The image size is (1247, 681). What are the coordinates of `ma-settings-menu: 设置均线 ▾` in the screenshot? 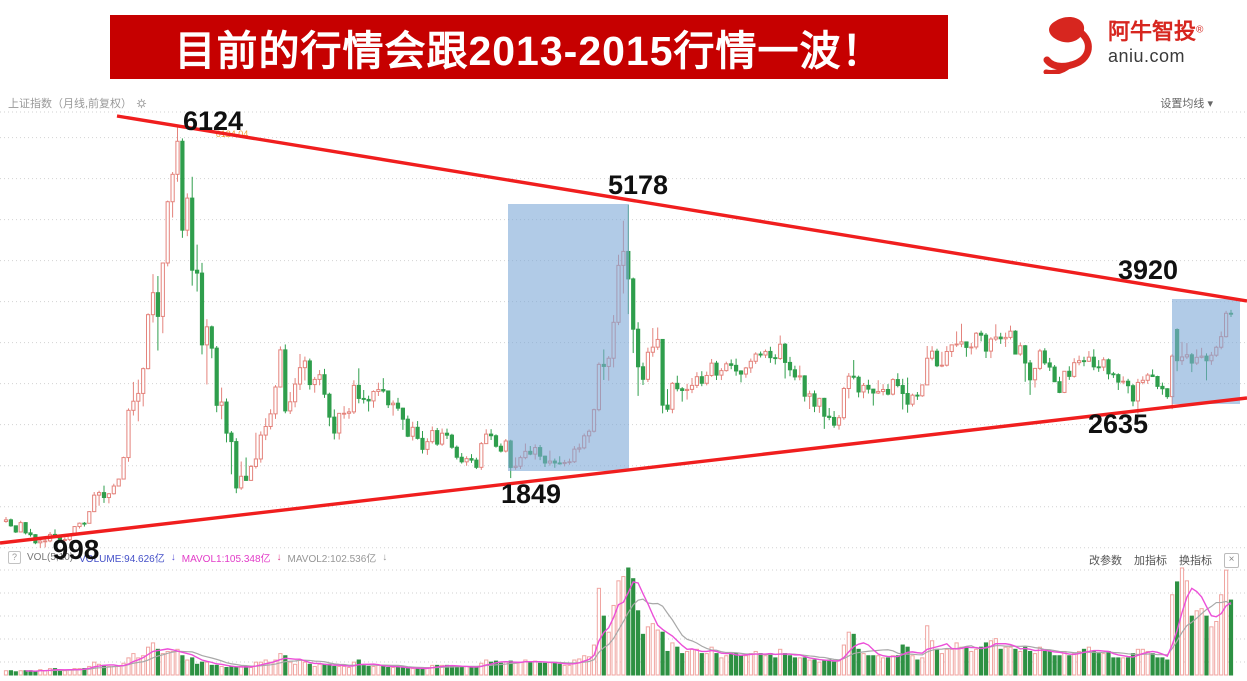 It's located at (1186, 103).